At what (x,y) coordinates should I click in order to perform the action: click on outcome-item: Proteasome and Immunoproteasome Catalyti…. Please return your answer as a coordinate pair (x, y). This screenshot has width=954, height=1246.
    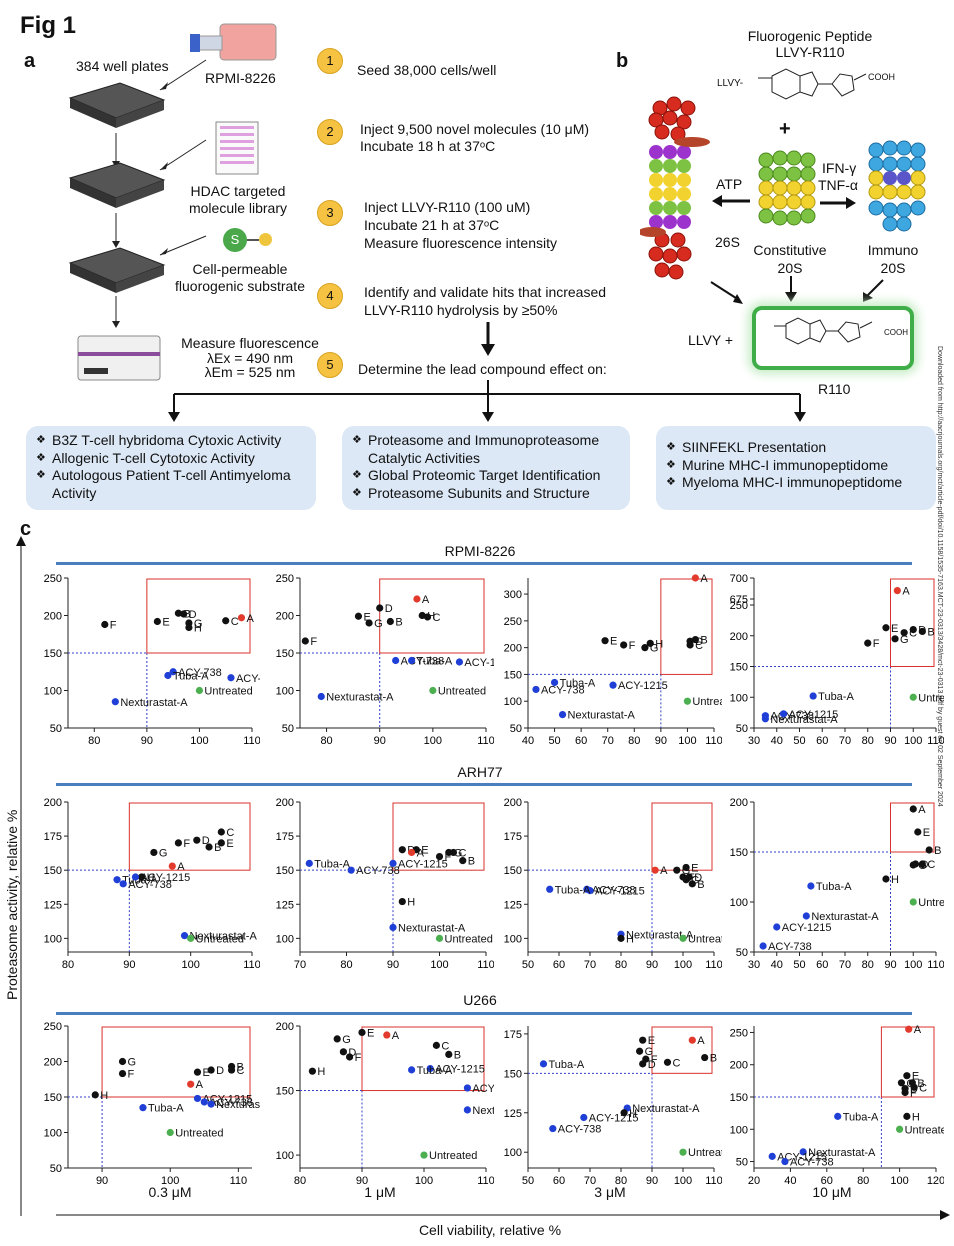
    Looking at the image, I should click on (486, 449).